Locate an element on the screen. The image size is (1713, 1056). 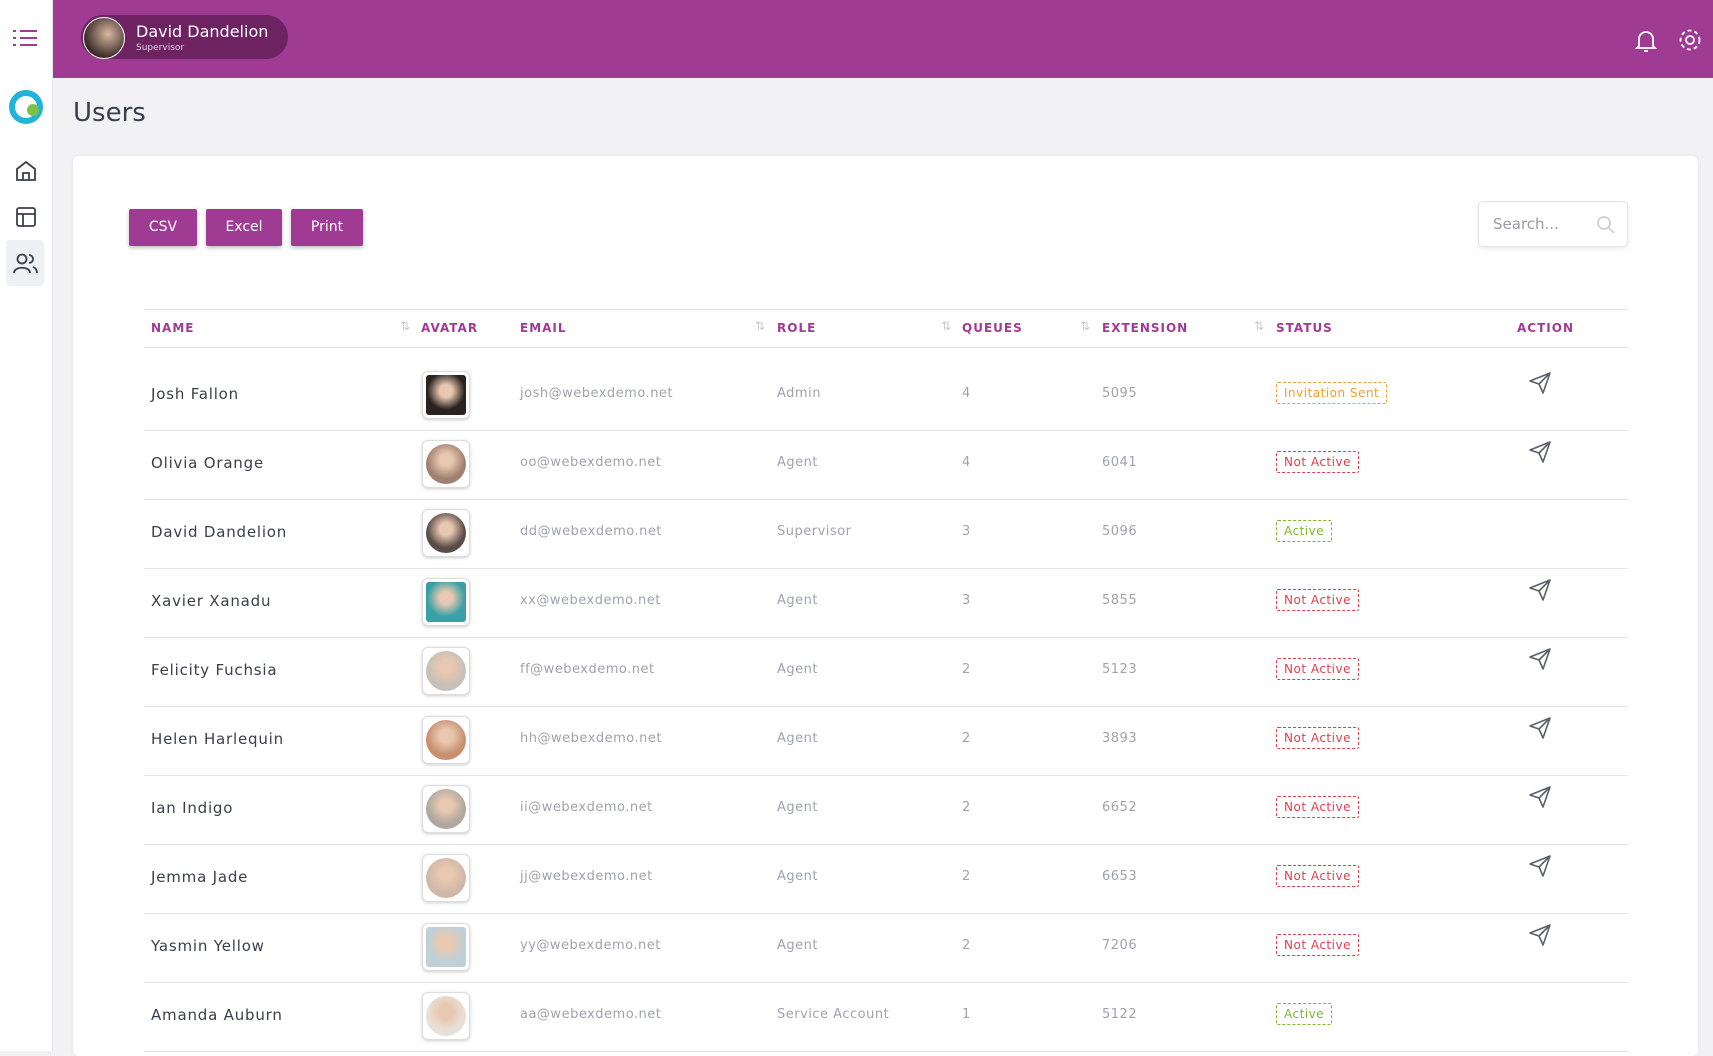
table-top-line is located at coordinates (886, 309).